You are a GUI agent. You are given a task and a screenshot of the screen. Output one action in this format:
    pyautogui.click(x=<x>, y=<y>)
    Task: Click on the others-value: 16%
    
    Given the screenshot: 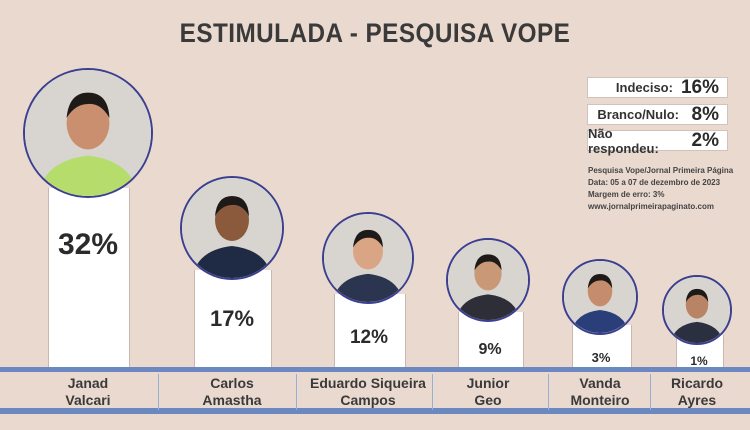 What is the action you would take?
    pyautogui.click(x=699, y=87)
    